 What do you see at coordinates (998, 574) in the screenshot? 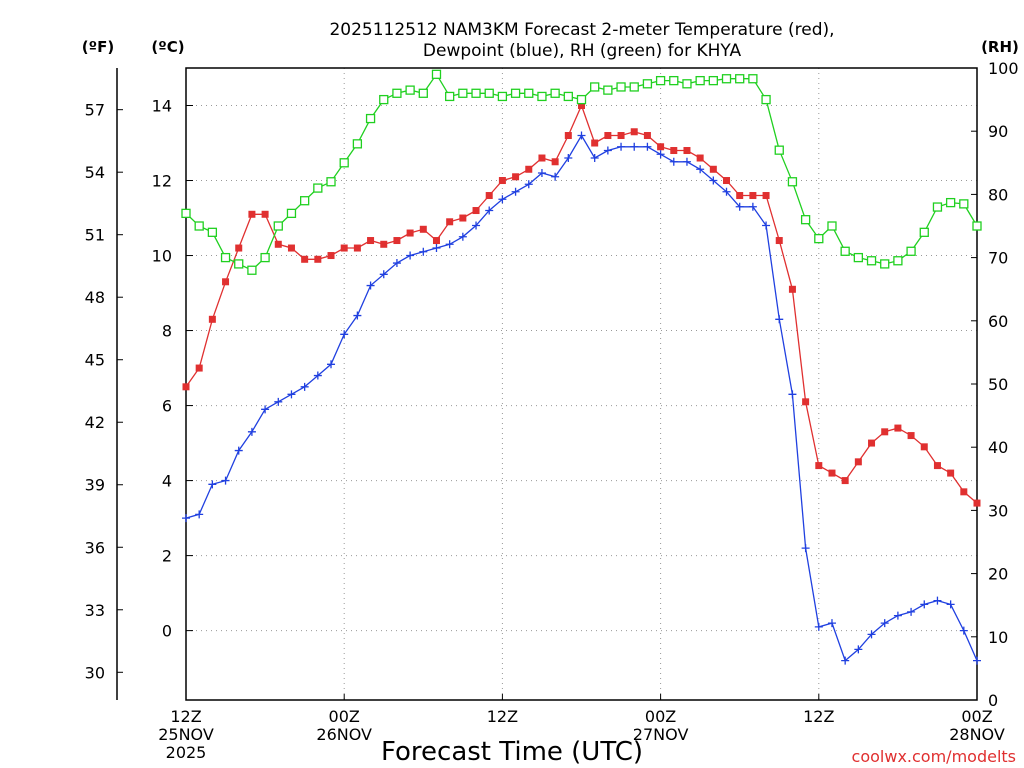
I see `rh-tick-label: 20` at bounding box center [998, 574].